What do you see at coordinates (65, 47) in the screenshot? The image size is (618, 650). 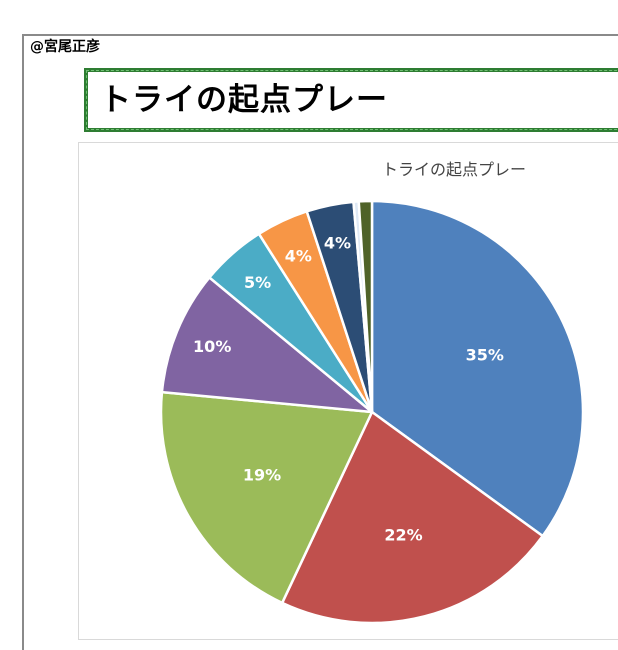 I see `author-label: @宮尾正彦` at bounding box center [65, 47].